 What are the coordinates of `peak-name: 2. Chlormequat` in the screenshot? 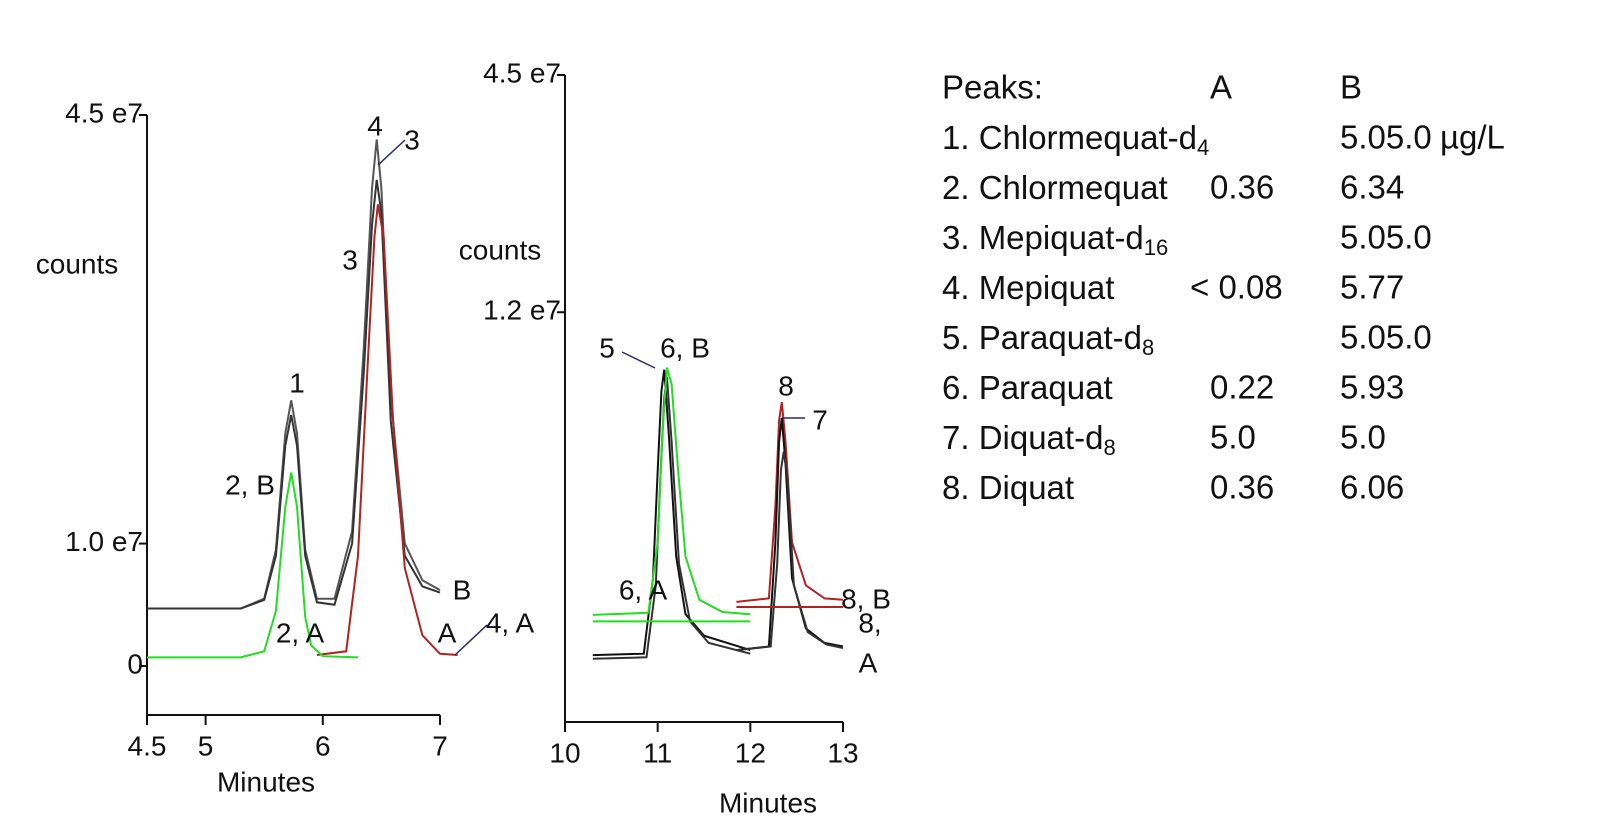 It's located at (1055, 187).